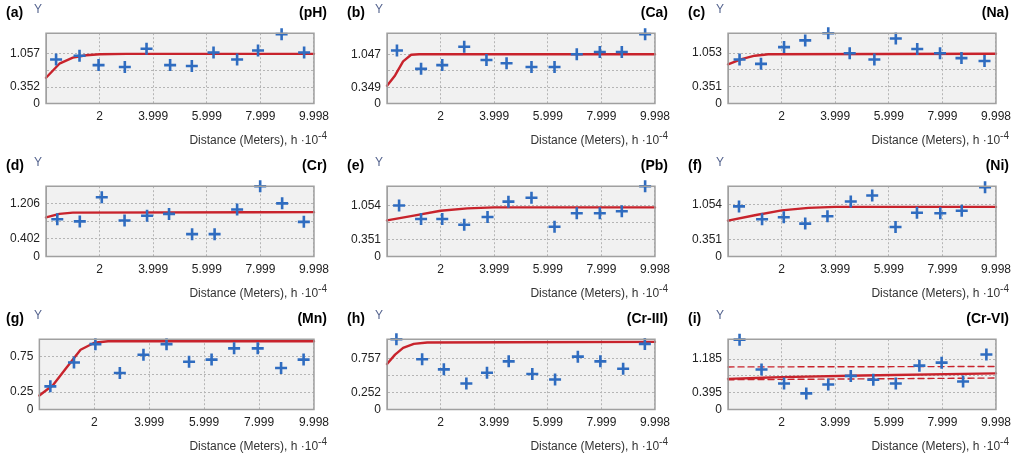 This screenshot has width=1025, height=459. Describe the element at coordinates (314, 165) in the screenshot. I see `chart-subtitle: (Cr)` at that location.